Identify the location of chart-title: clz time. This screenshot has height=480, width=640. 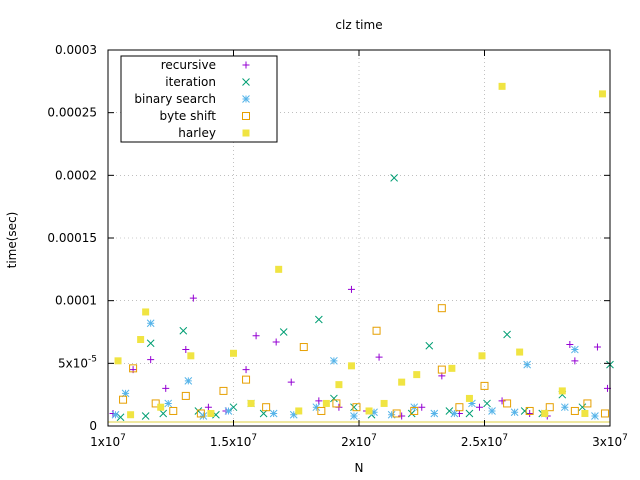
(358, 25).